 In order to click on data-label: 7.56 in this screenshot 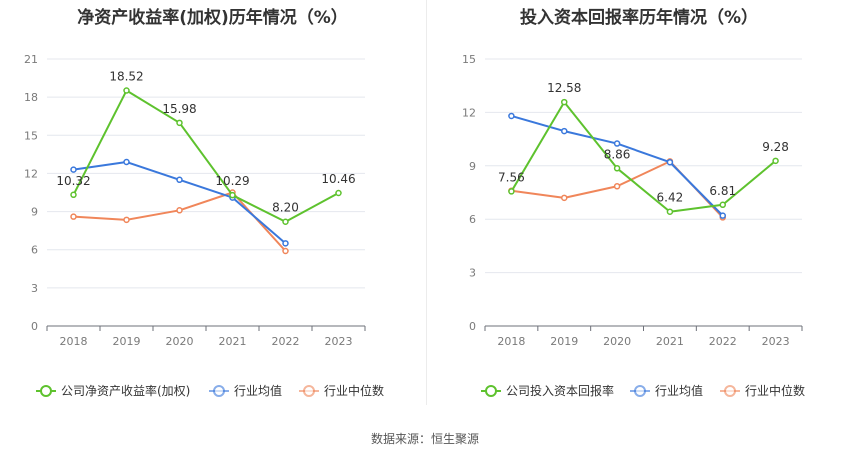, I will do `click(511, 177)`.